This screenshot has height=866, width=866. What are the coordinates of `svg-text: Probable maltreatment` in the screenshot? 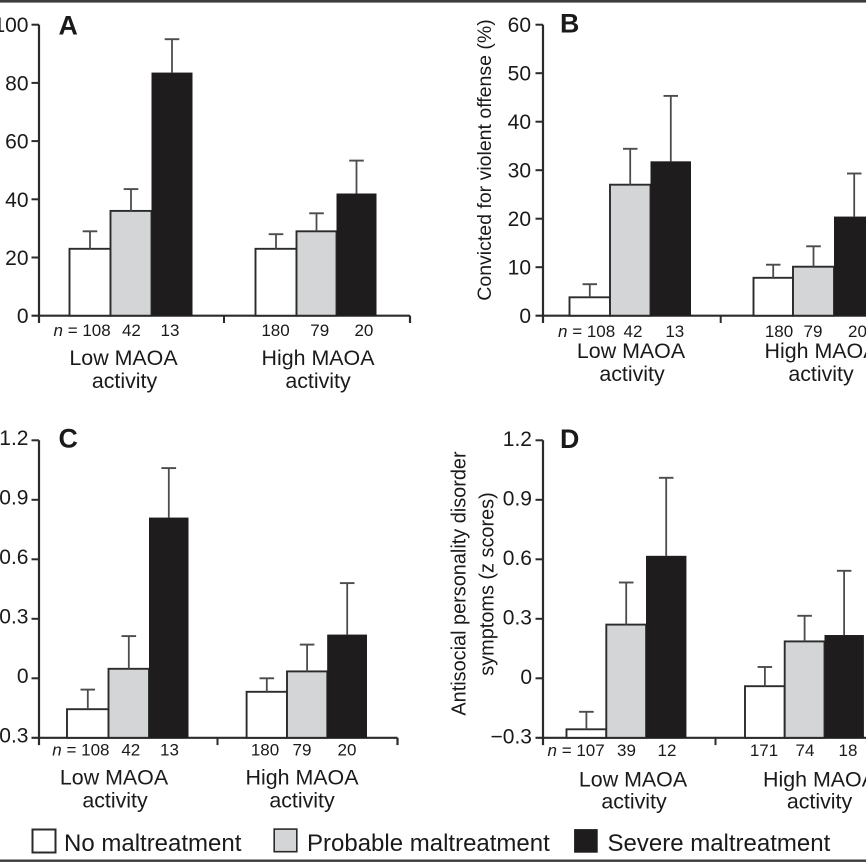 It's located at (428, 843).